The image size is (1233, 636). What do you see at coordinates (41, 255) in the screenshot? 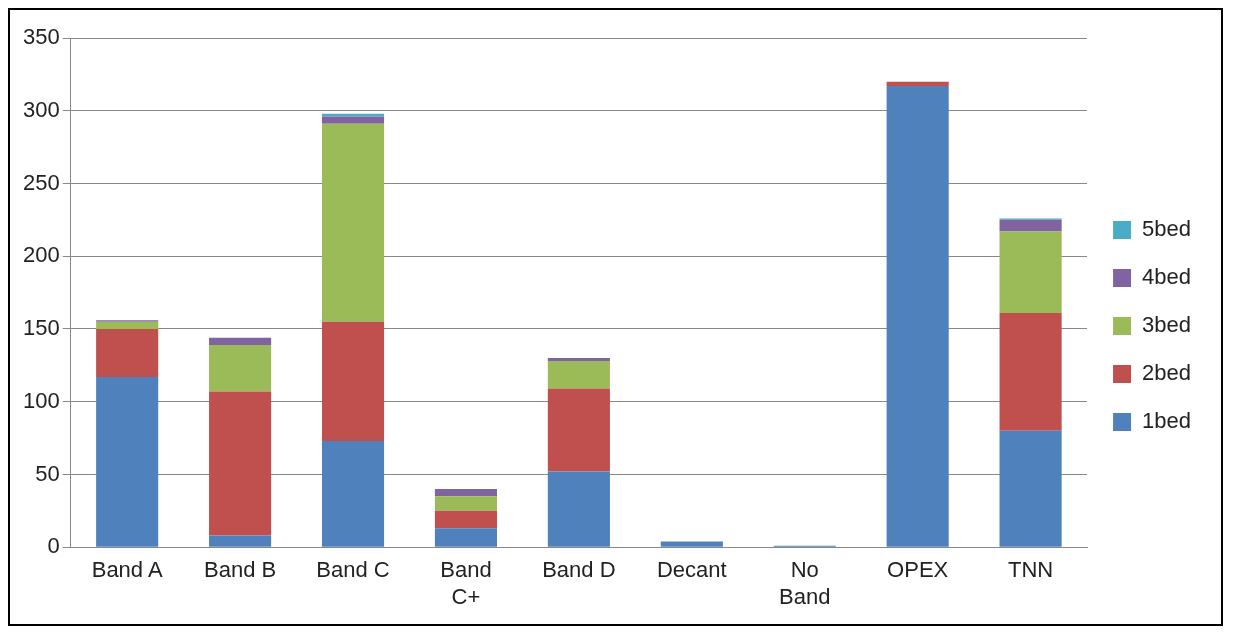
I see `y-tick-label: 200` at bounding box center [41, 255].